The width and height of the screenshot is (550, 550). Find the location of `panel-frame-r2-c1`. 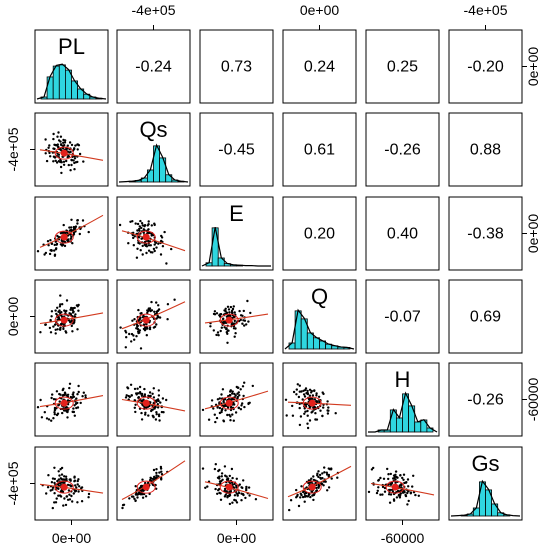

panel-frame-r2-c1 is located at coordinates (153, 233).